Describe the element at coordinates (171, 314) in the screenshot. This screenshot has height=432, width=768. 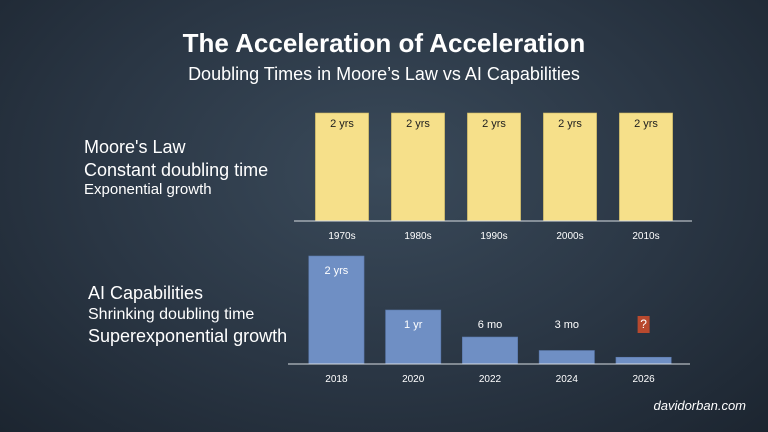
I see `ai-label-desc: Shrinking doubling time` at that location.